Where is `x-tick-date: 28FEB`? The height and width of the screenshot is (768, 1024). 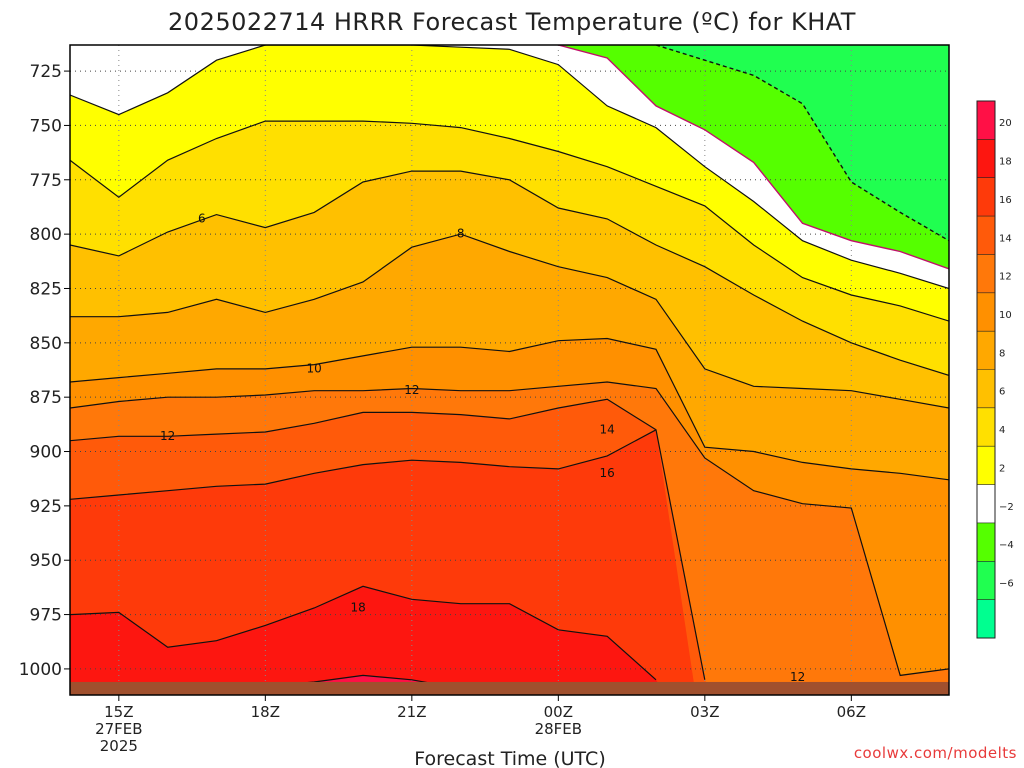 x-tick-date: 28FEB is located at coordinates (558, 729).